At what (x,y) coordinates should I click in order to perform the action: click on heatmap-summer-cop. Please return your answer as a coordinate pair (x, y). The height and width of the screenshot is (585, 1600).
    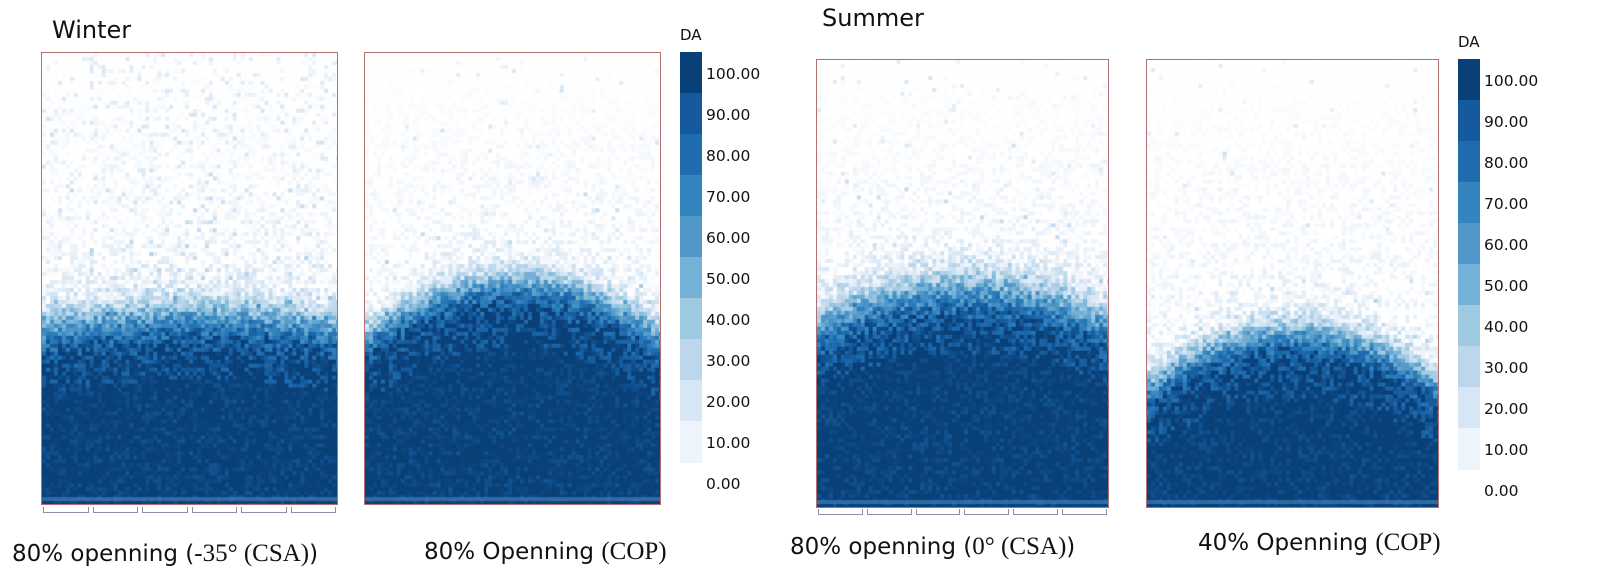
    Looking at the image, I should click on (1292, 283).